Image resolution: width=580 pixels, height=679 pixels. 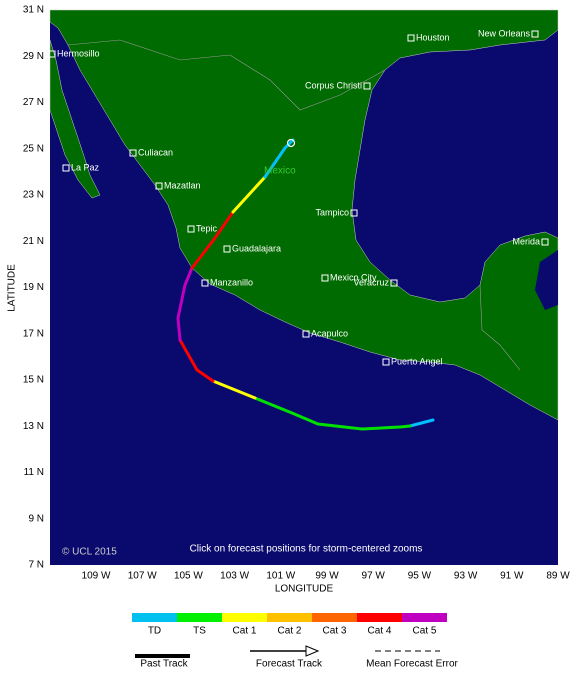 I want to click on storm-label: Mexico, so click(x=280, y=171).